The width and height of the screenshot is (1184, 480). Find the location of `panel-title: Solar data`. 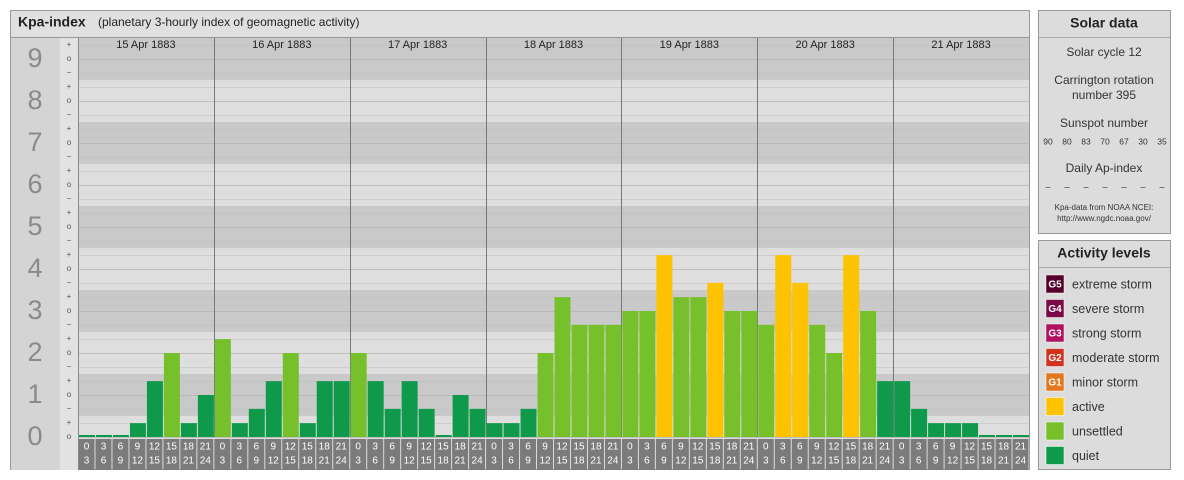

panel-title: Solar data is located at coordinates (1104, 23).